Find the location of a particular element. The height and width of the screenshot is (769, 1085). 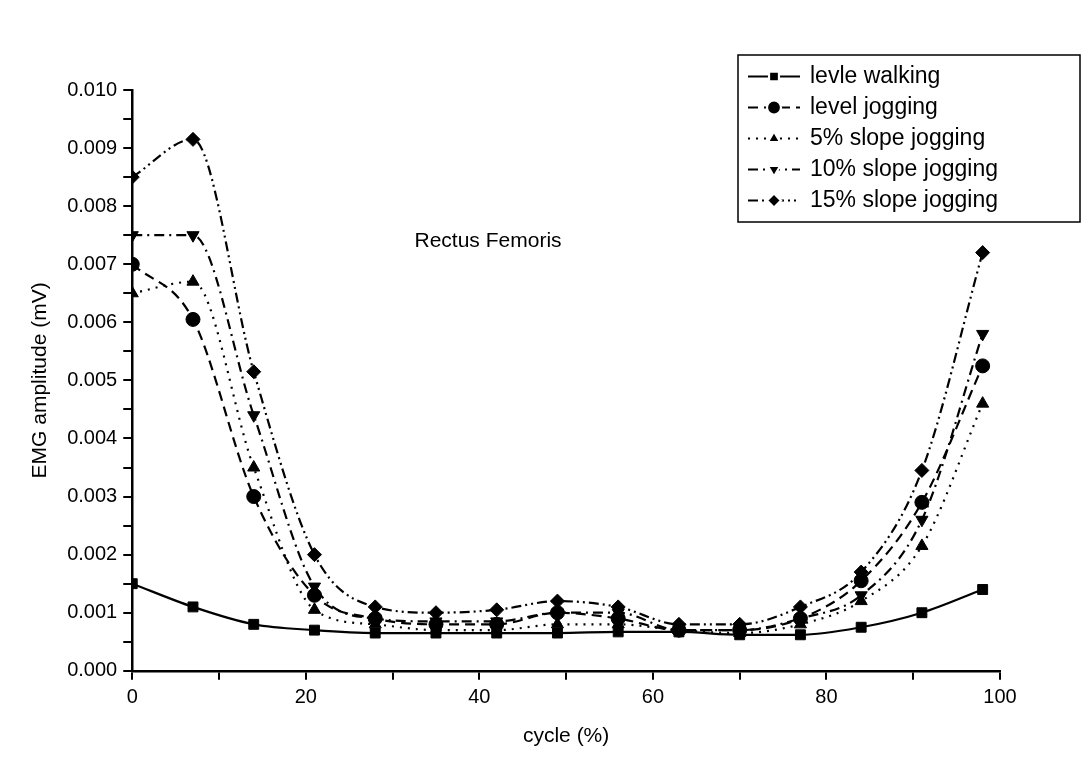

y-tick-label: 0.005 is located at coordinates (92, 378).